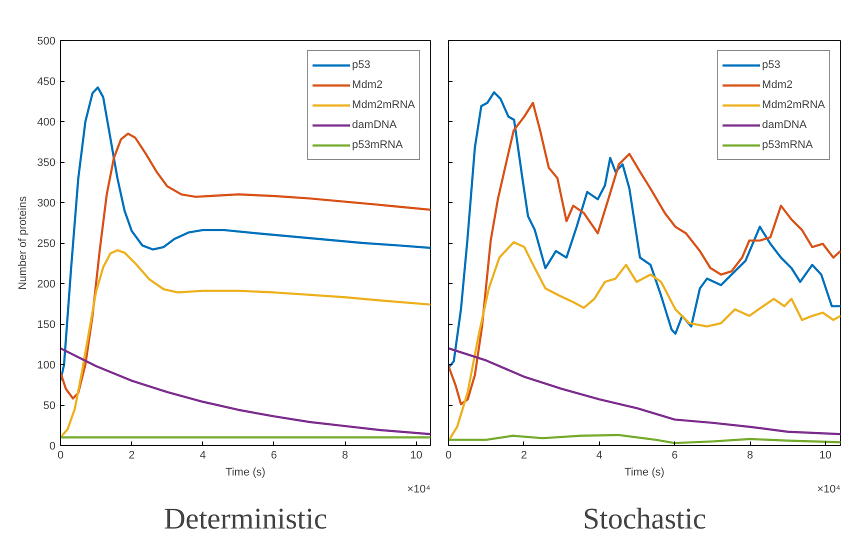 This screenshot has height=545, width=856. What do you see at coordinates (46, 204) in the screenshot?
I see `y-tick-label: 300` at bounding box center [46, 204].